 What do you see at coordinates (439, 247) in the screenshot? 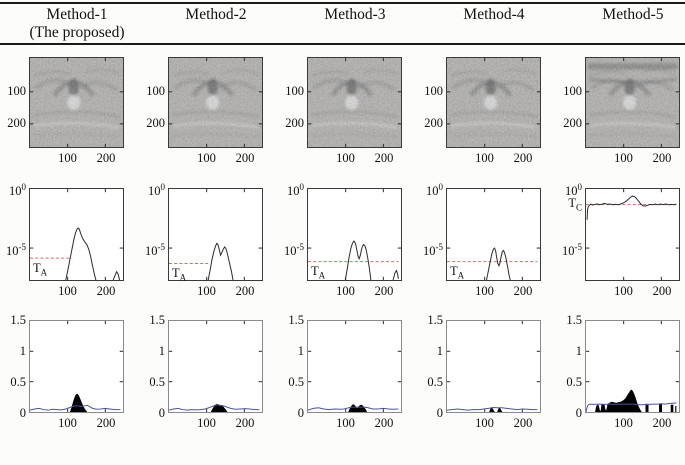
I see `power-exponent: -5` at bounding box center [439, 247].